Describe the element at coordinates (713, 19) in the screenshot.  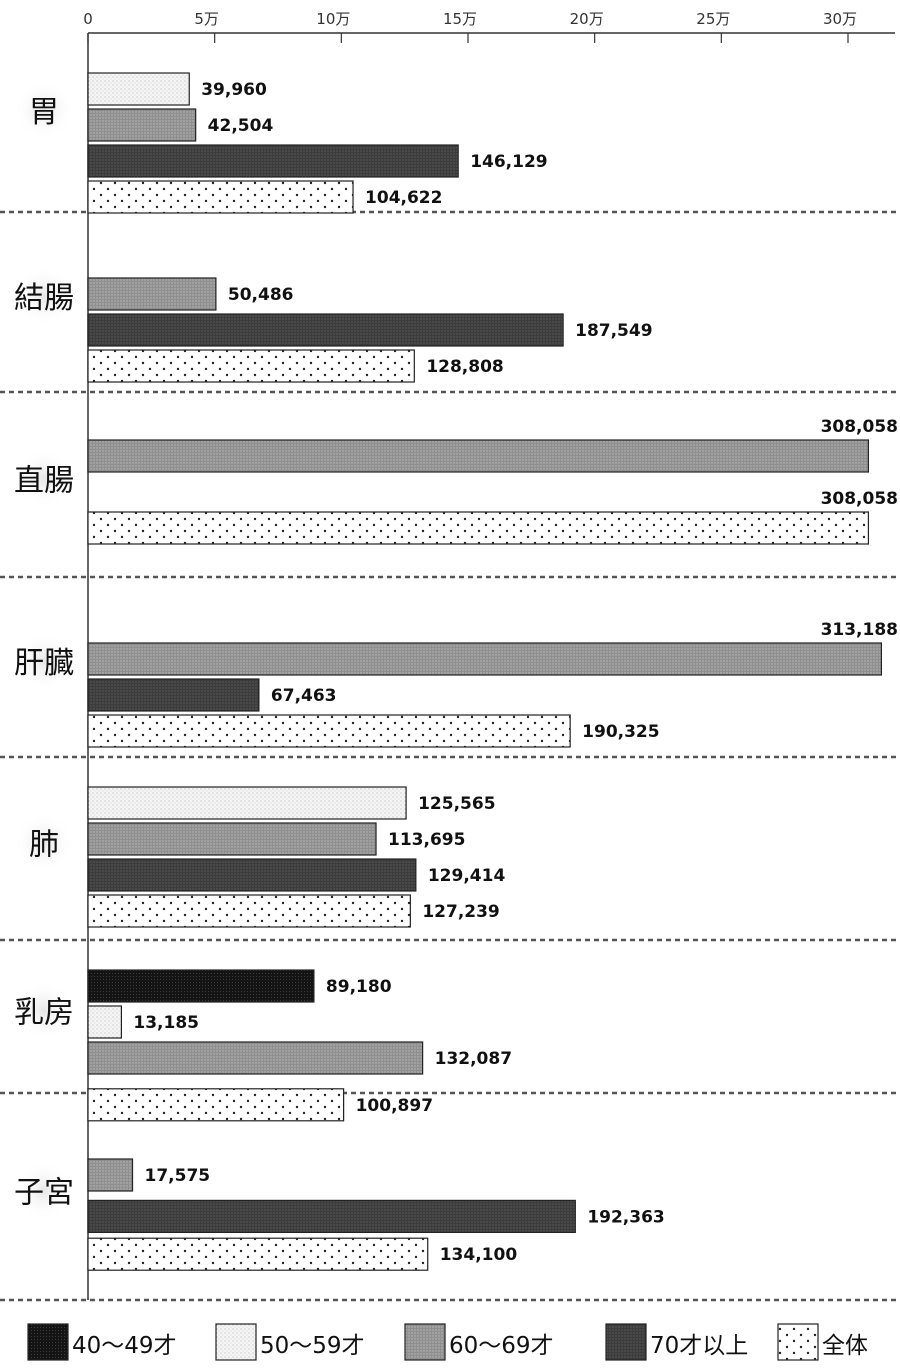
I see `x-tick-label: 25万` at that location.